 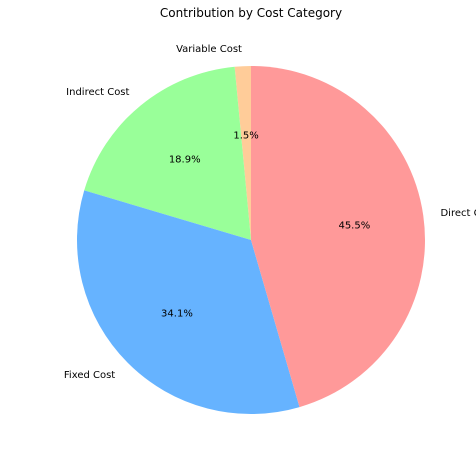 What do you see at coordinates (251, 13) in the screenshot?
I see `chart-title: Contribution by Cost Category` at bounding box center [251, 13].